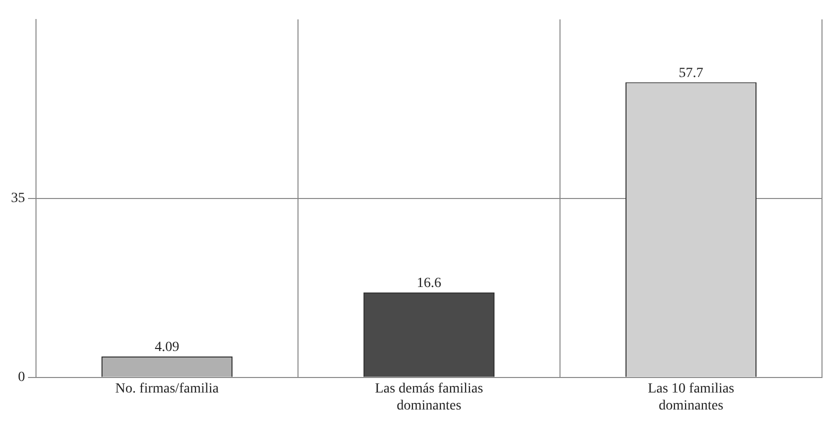 Image resolution: width=832 pixels, height=425 pixels. What do you see at coordinates (429, 284) in the screenshot?
I see `data-label: 16.6` at bounding box center [429, 284].